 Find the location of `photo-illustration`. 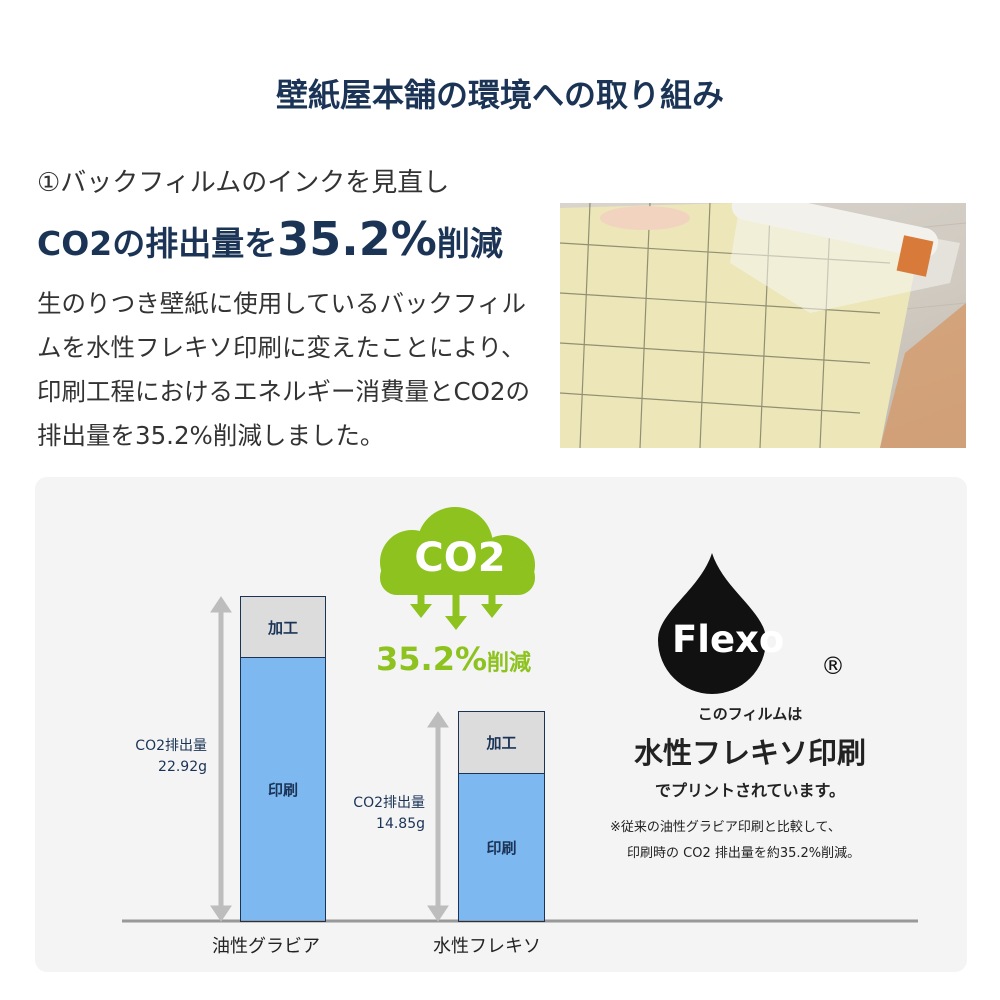

photo-illustration is located at coordinates (763, 325).